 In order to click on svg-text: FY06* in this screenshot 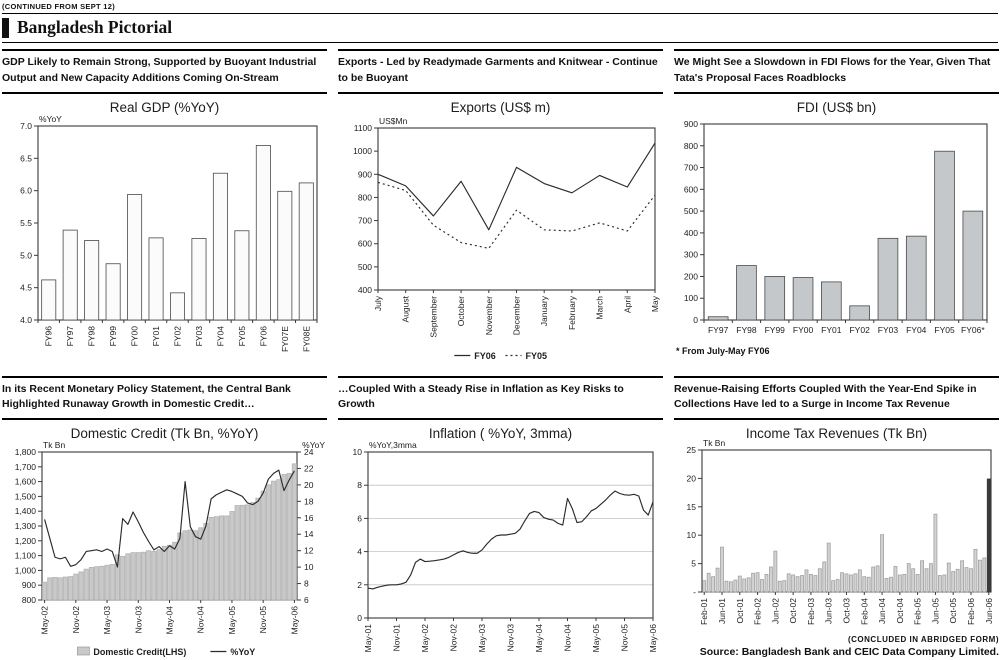, I will do `click(973, 330)`.